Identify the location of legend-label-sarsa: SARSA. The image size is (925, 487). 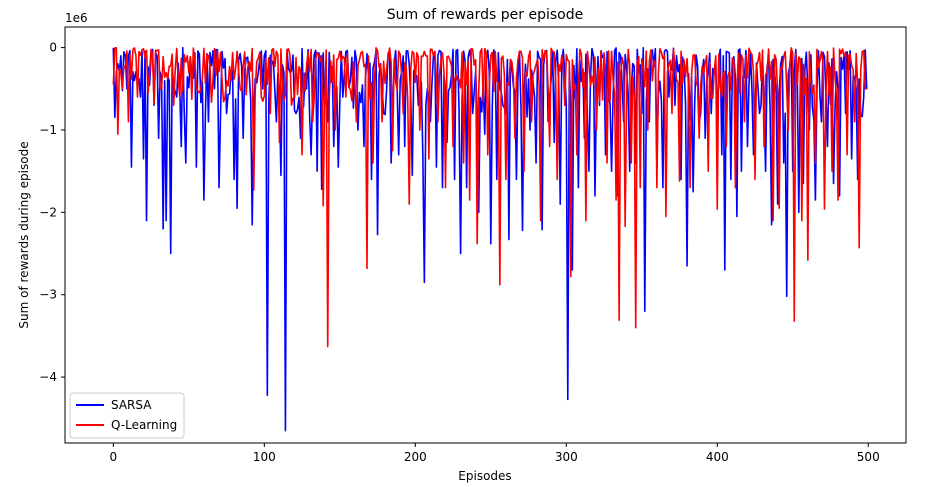
(131, 405).